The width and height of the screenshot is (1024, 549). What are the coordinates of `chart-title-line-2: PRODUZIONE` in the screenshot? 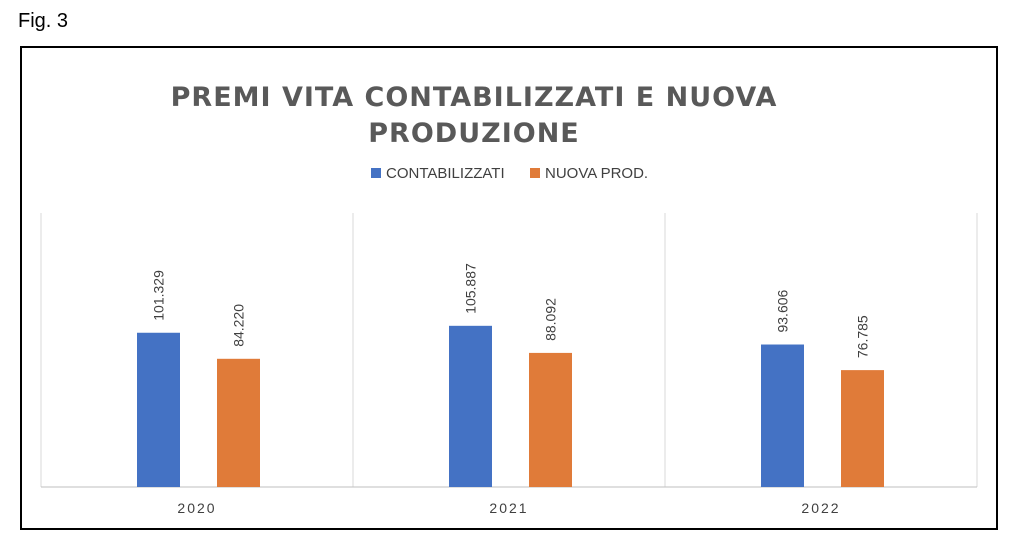 It's located at (474, 133).